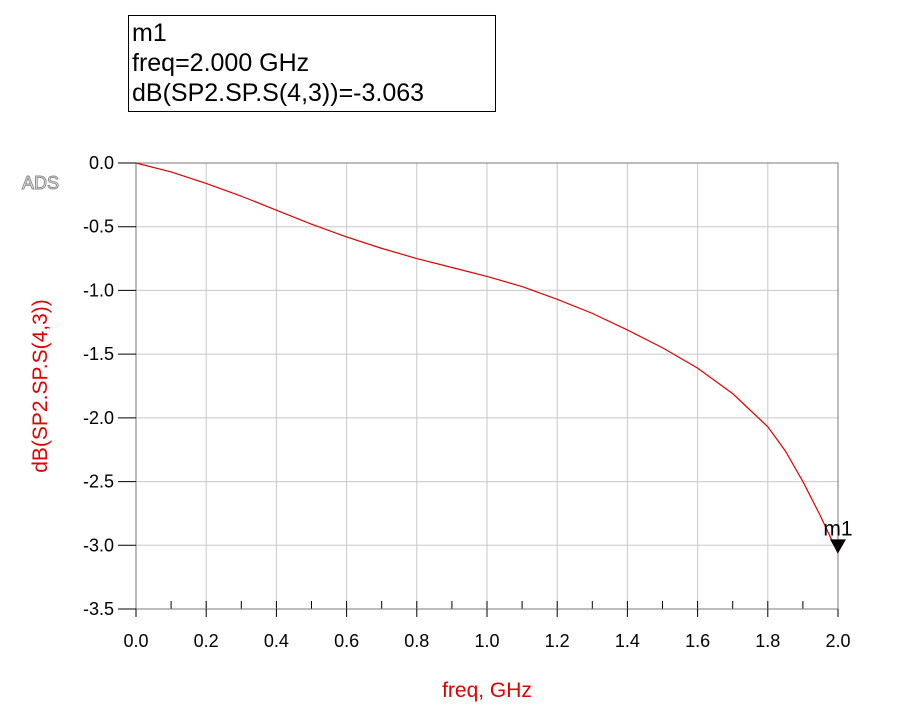  I want to click on x-tick-label: 0.4, so click(276, 641).